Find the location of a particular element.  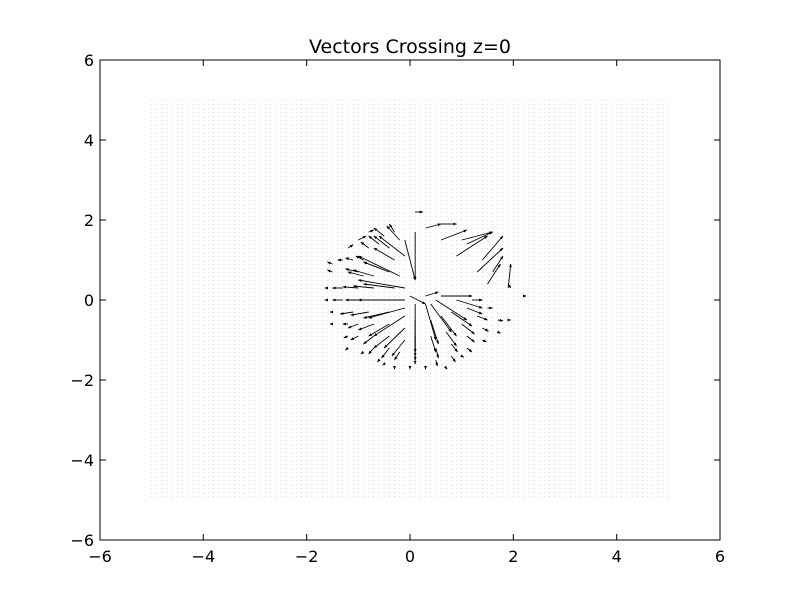

y-tick-label: 2 is located at coordinates (89, 220).